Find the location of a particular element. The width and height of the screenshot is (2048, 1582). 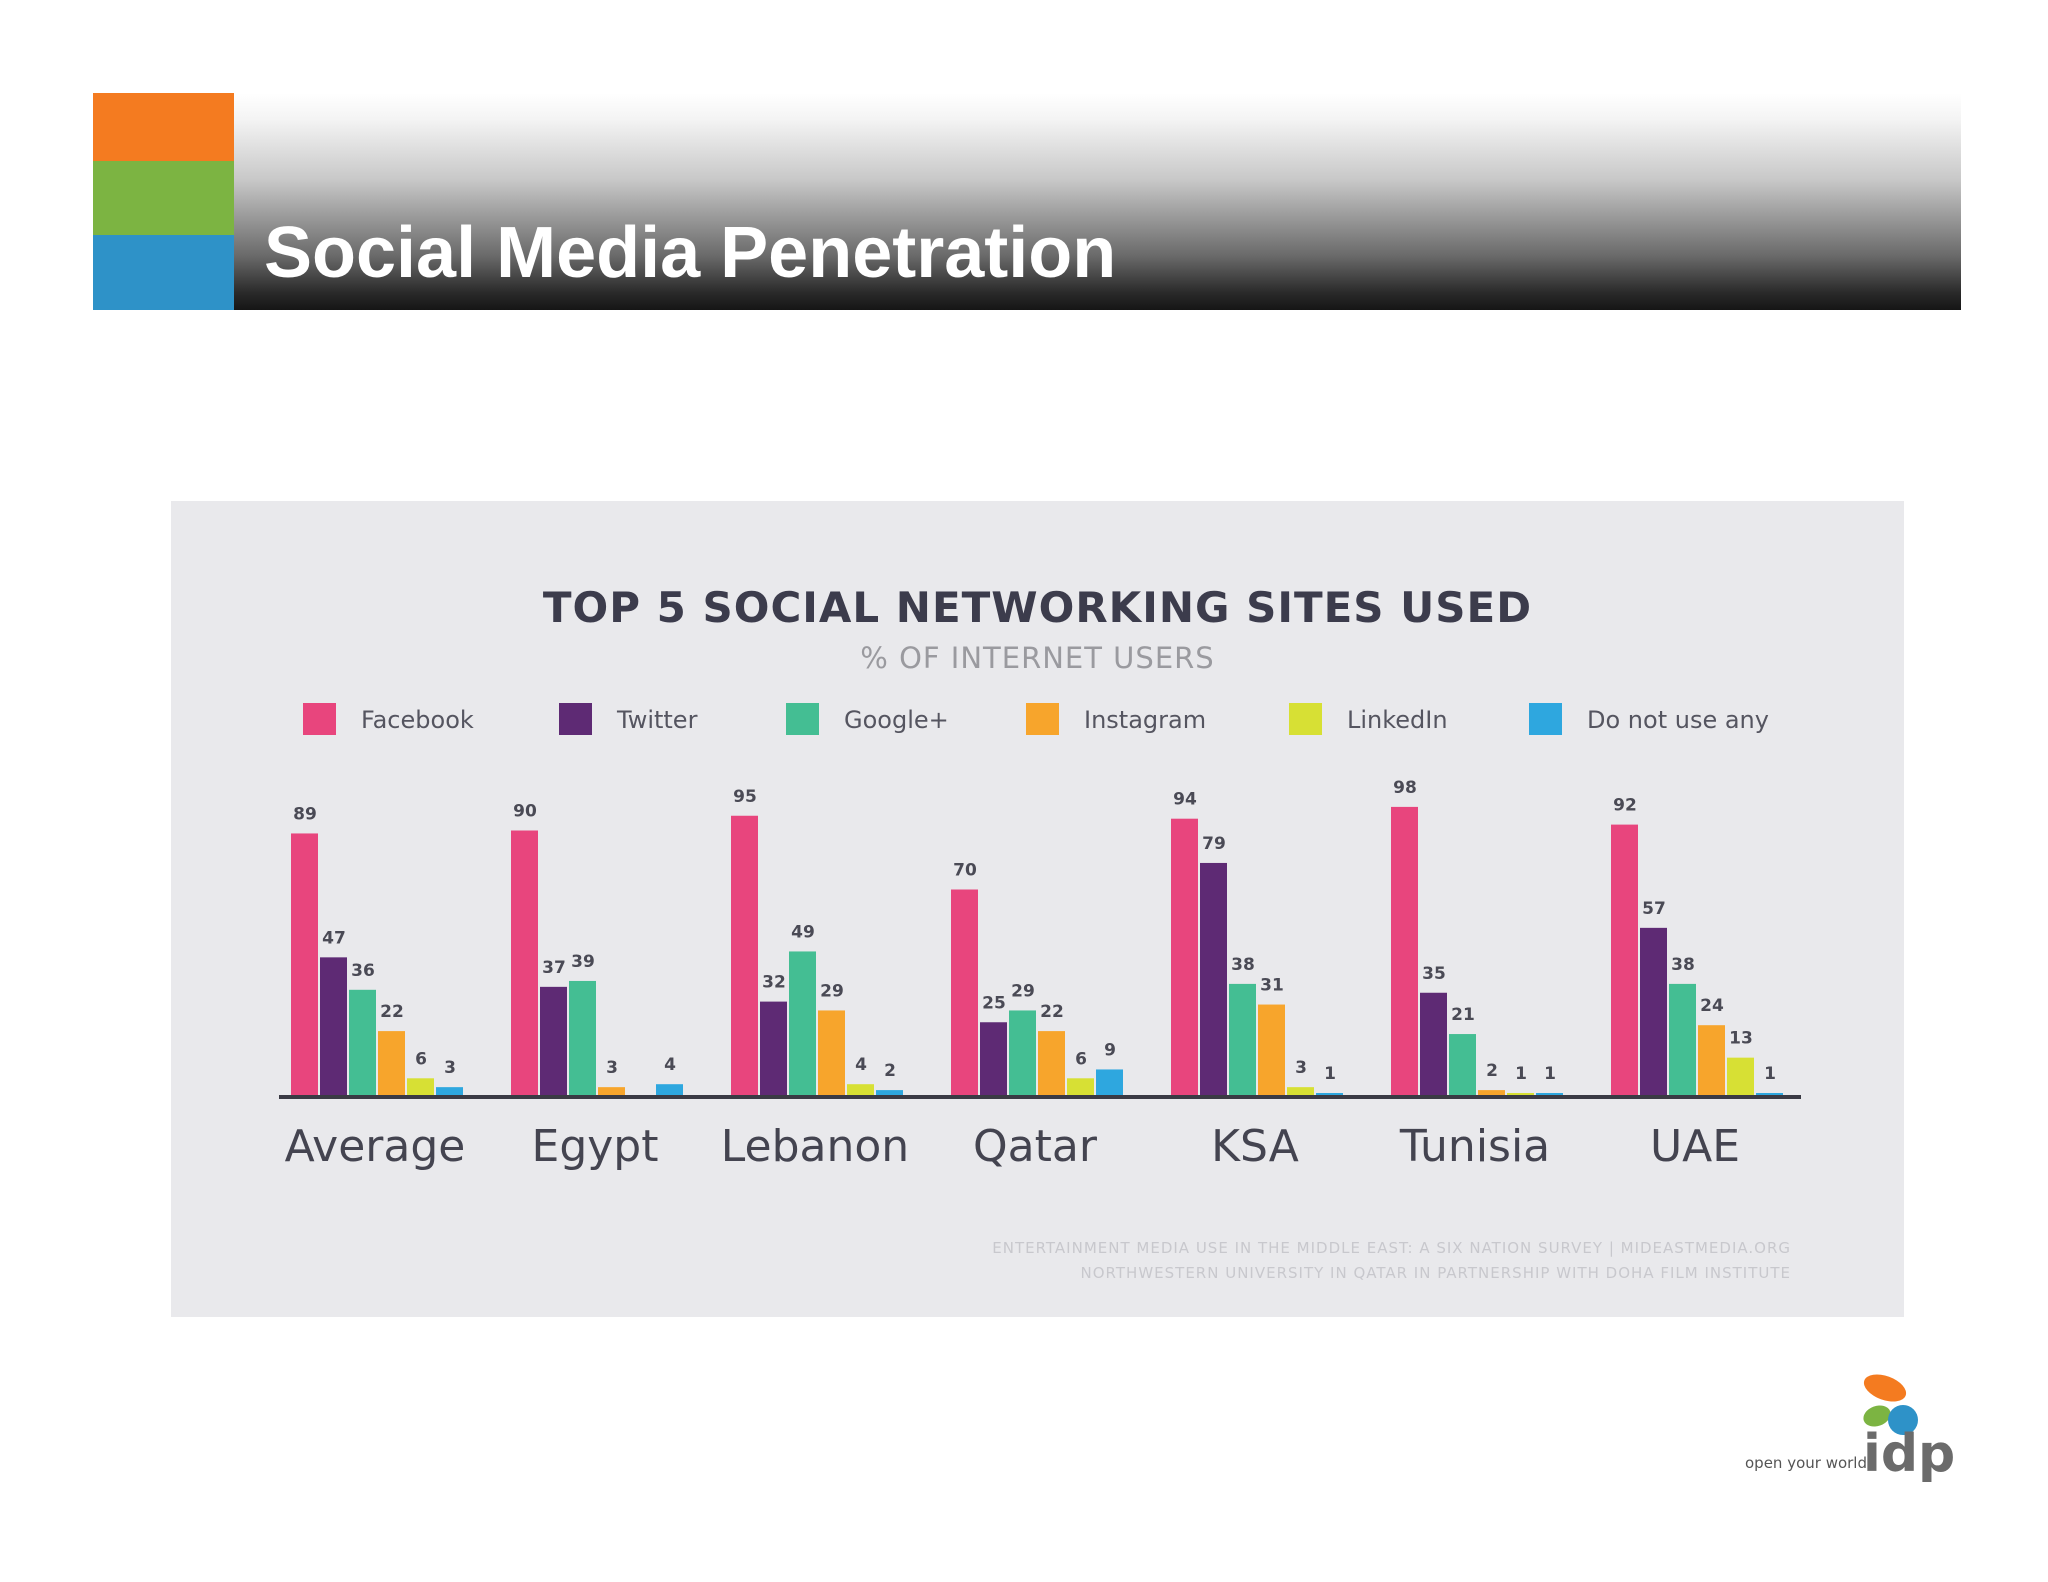

logo-tagline: open your world is located at coordinates (1806, 1463).